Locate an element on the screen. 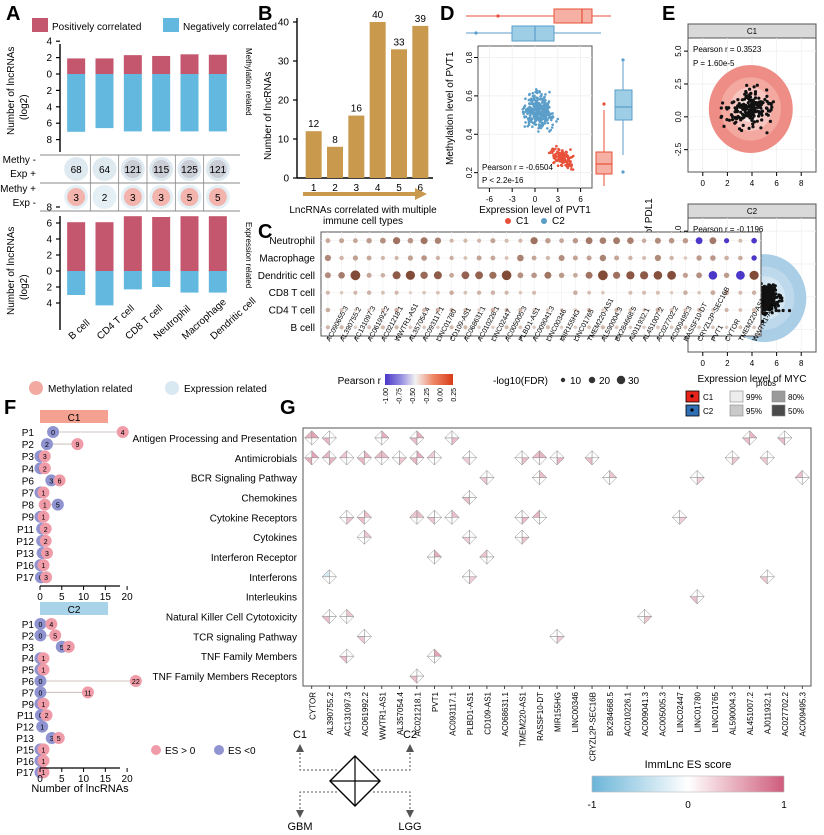 The width and height of the screenshot is (824, 835). panel-f-row-label: P13 is located at coordinates (25, 739).